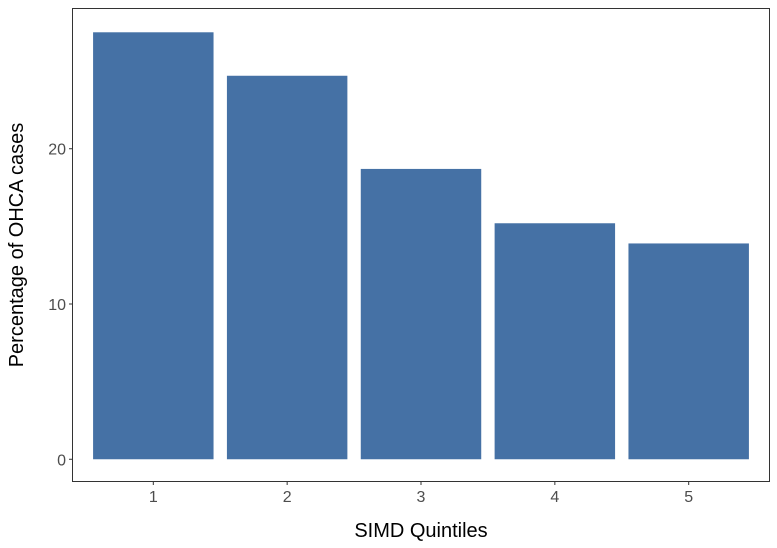  What do you see at coordinates (57, 150) in the screenshot?
I see `y-tick-label-20: 20` at bounding box center [57, 150].